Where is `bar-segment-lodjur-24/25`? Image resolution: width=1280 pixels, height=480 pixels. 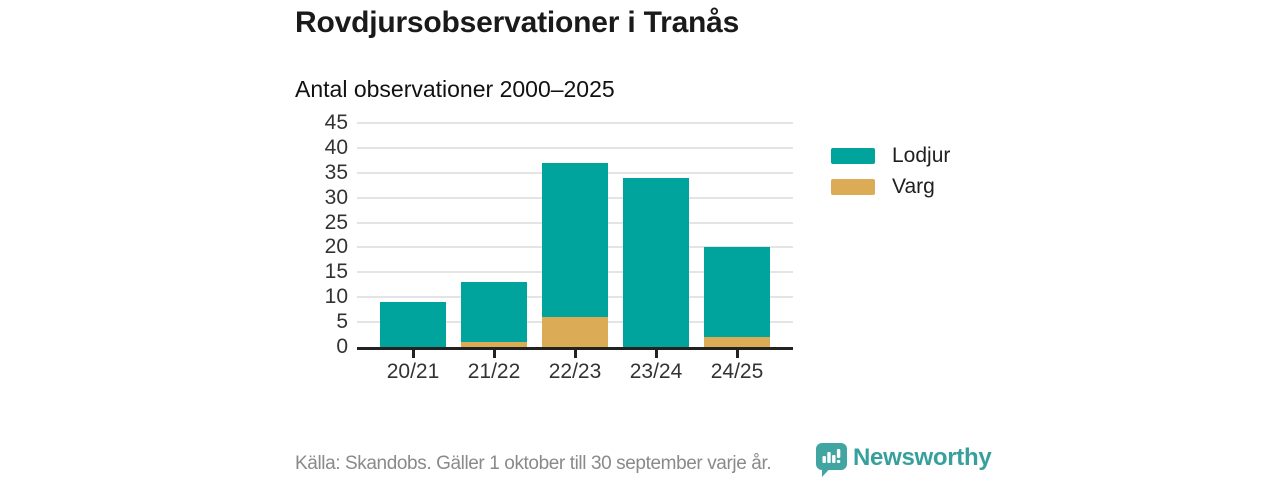 bar-segment-lodjur-24/25 is located at coordinates (737, 292).